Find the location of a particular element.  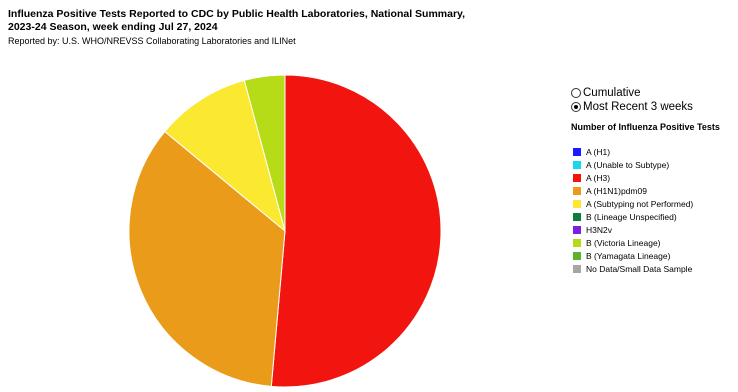

radio-most-recent-label: Most Recent 3 weeks is located at coordinates (638, 107).